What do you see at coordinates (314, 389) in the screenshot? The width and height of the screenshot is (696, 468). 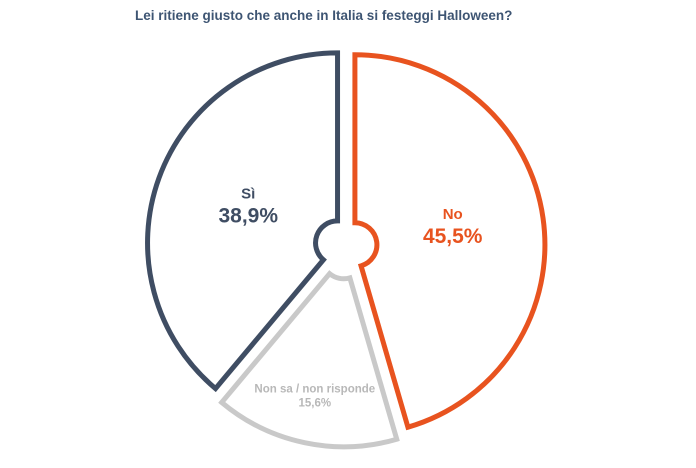 I see `slice-non-sa-name-label: Non sa / non risponde` at bounding box center [314, 389].